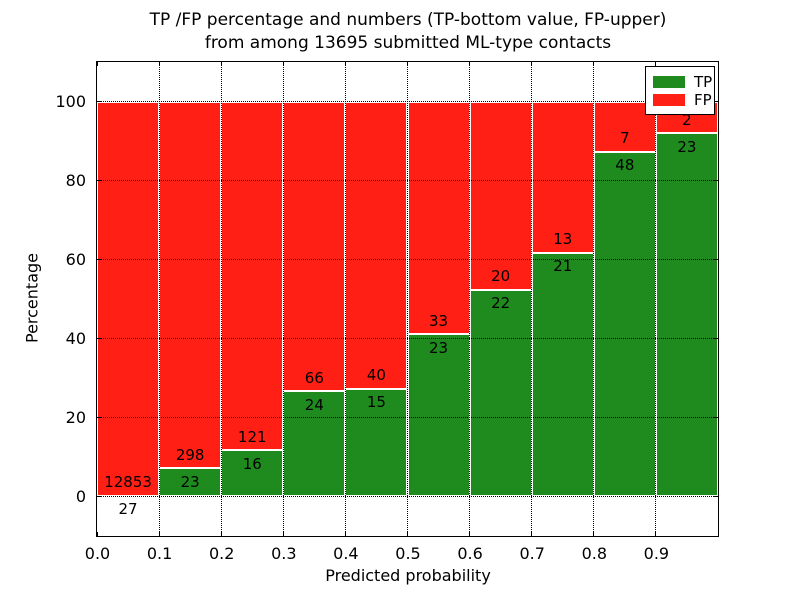 The image size is (800, 600). I want to click on x-tick-label: 0.9, so click(656, 553).